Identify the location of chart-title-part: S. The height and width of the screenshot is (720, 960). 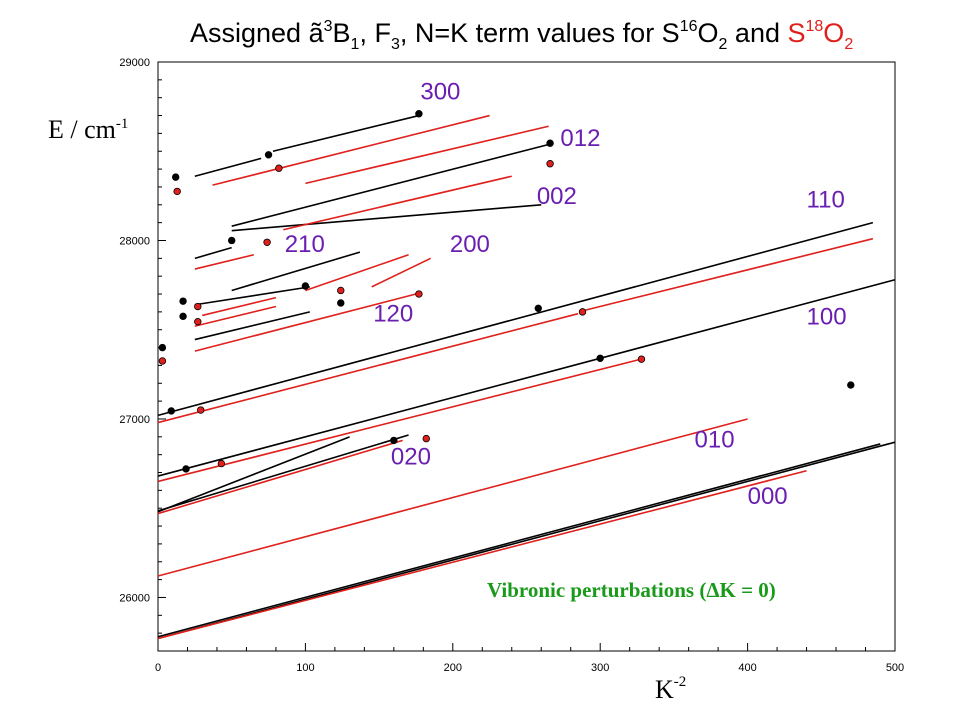
(796, 33).